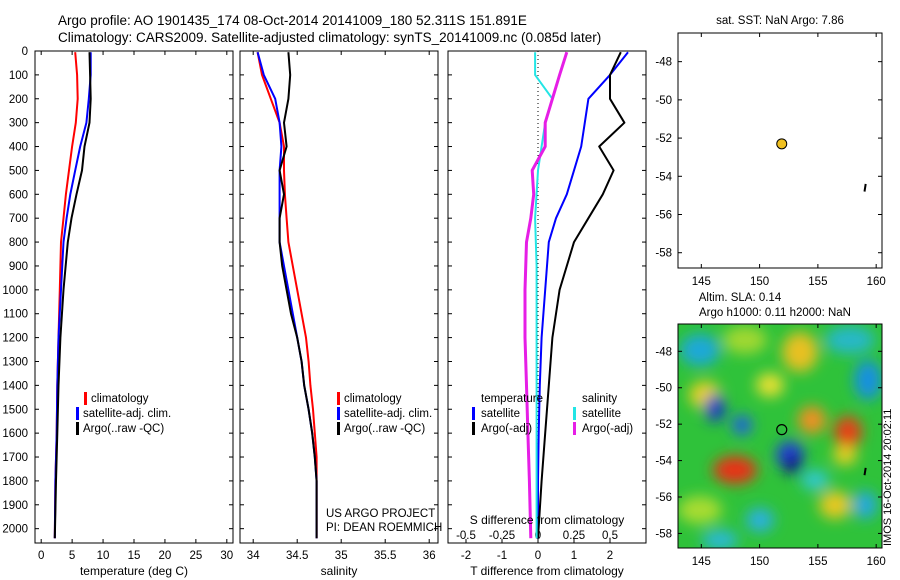 This screenshot has width=900, height=580. I want to click on difference-xlabel-s: S difference from climatology, so click(547, 520).